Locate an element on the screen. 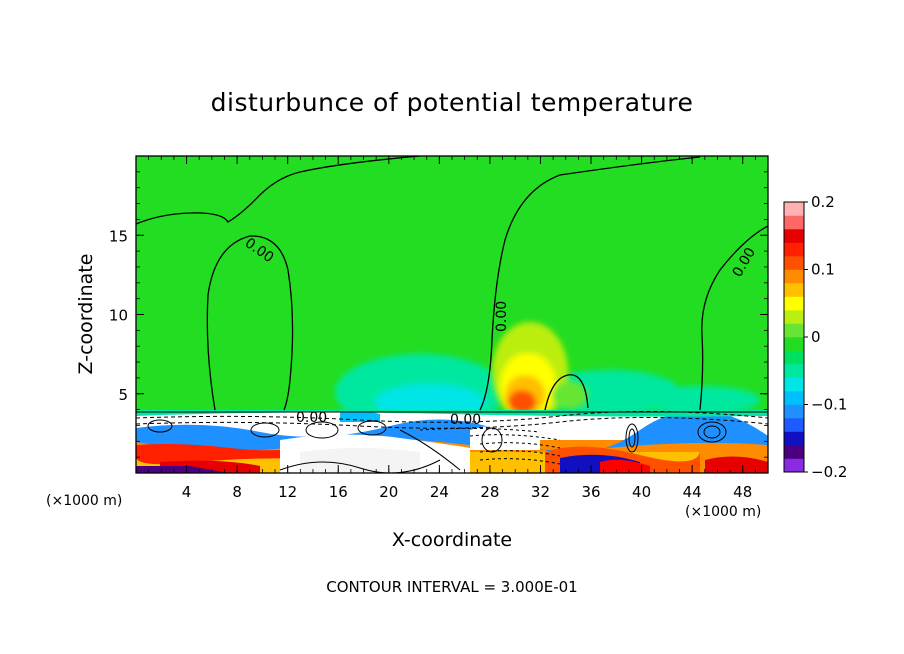 The image size is (904, 654). x-axis-unit-left: (×1000 m) is located at coordinates (84, 501).